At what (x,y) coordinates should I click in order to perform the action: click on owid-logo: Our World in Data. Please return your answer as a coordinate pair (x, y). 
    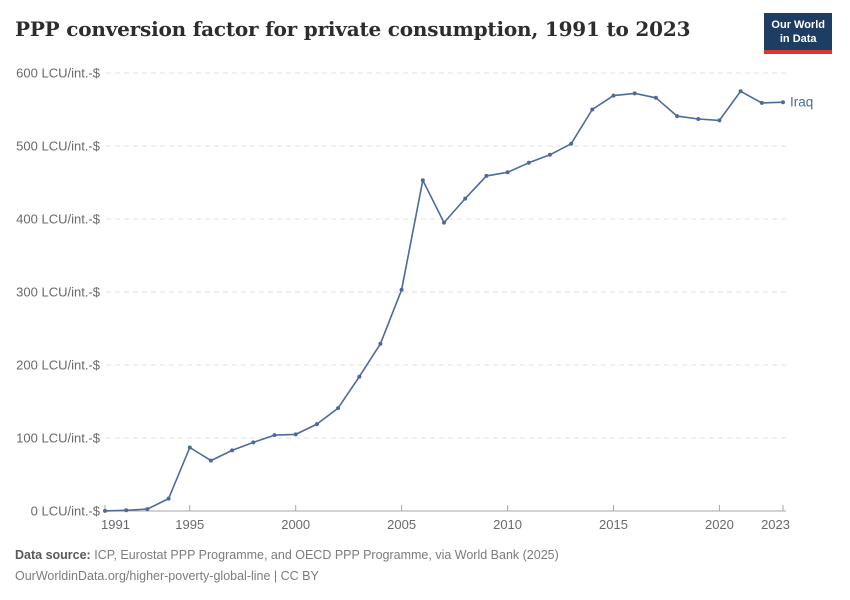
    Looking at the image, I should click on (798, 33).